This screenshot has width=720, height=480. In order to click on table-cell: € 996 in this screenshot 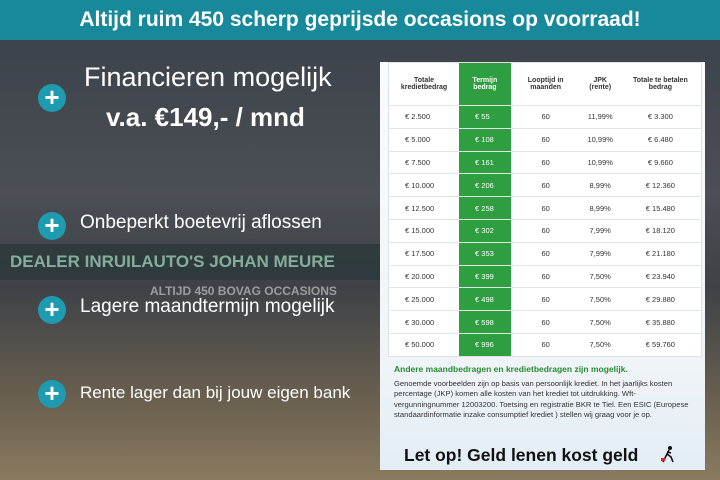, I will do `click(485, 344)`.